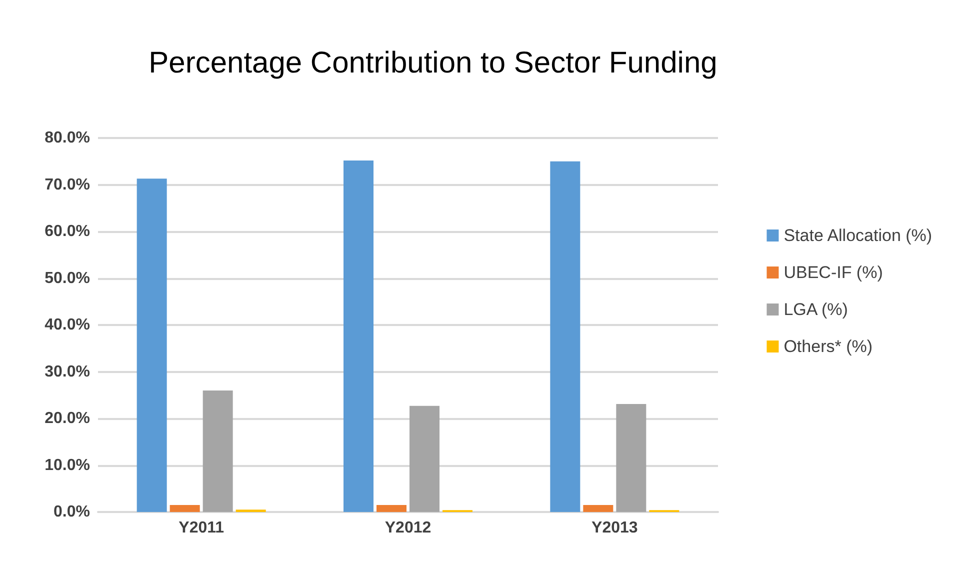 This screenshot has width=956, height=582. I want to click on y-tick-label: 0.0%, so click(72, 512).